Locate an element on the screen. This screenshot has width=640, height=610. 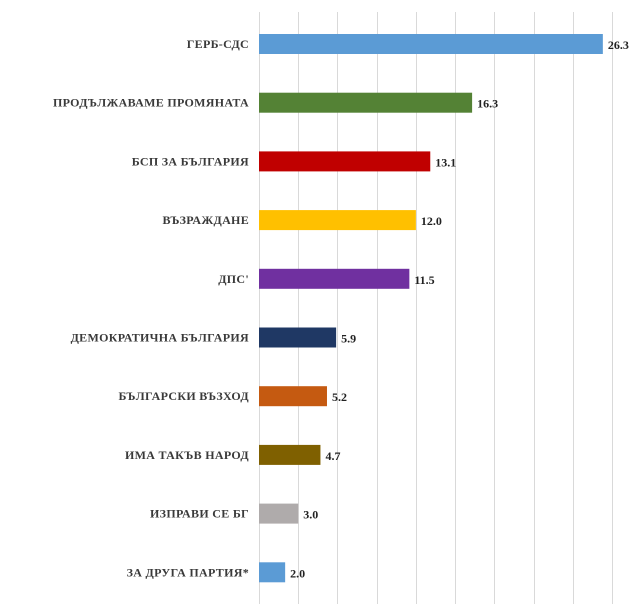
value-label: 16.3 is located at coordinates (487, 104).